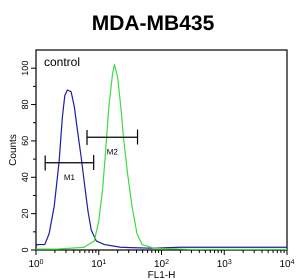  I want to click on x-tick-label: 10$^{0}$, so click(36, 264).